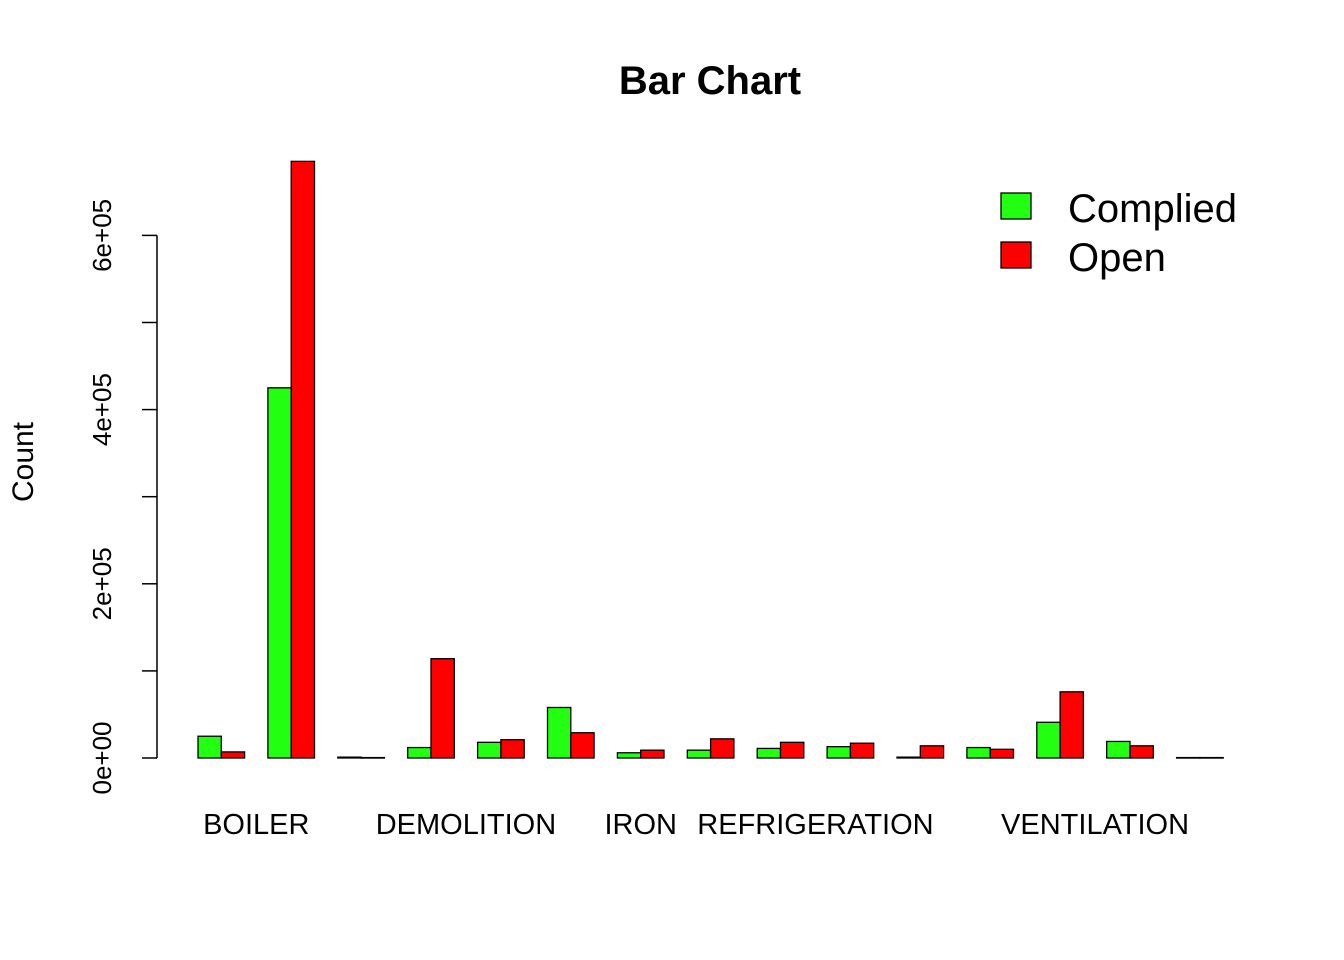 This screenshot has height=960, width=1344. I want to click on x-tick-label: VENTILATION, so click(1095, 825).